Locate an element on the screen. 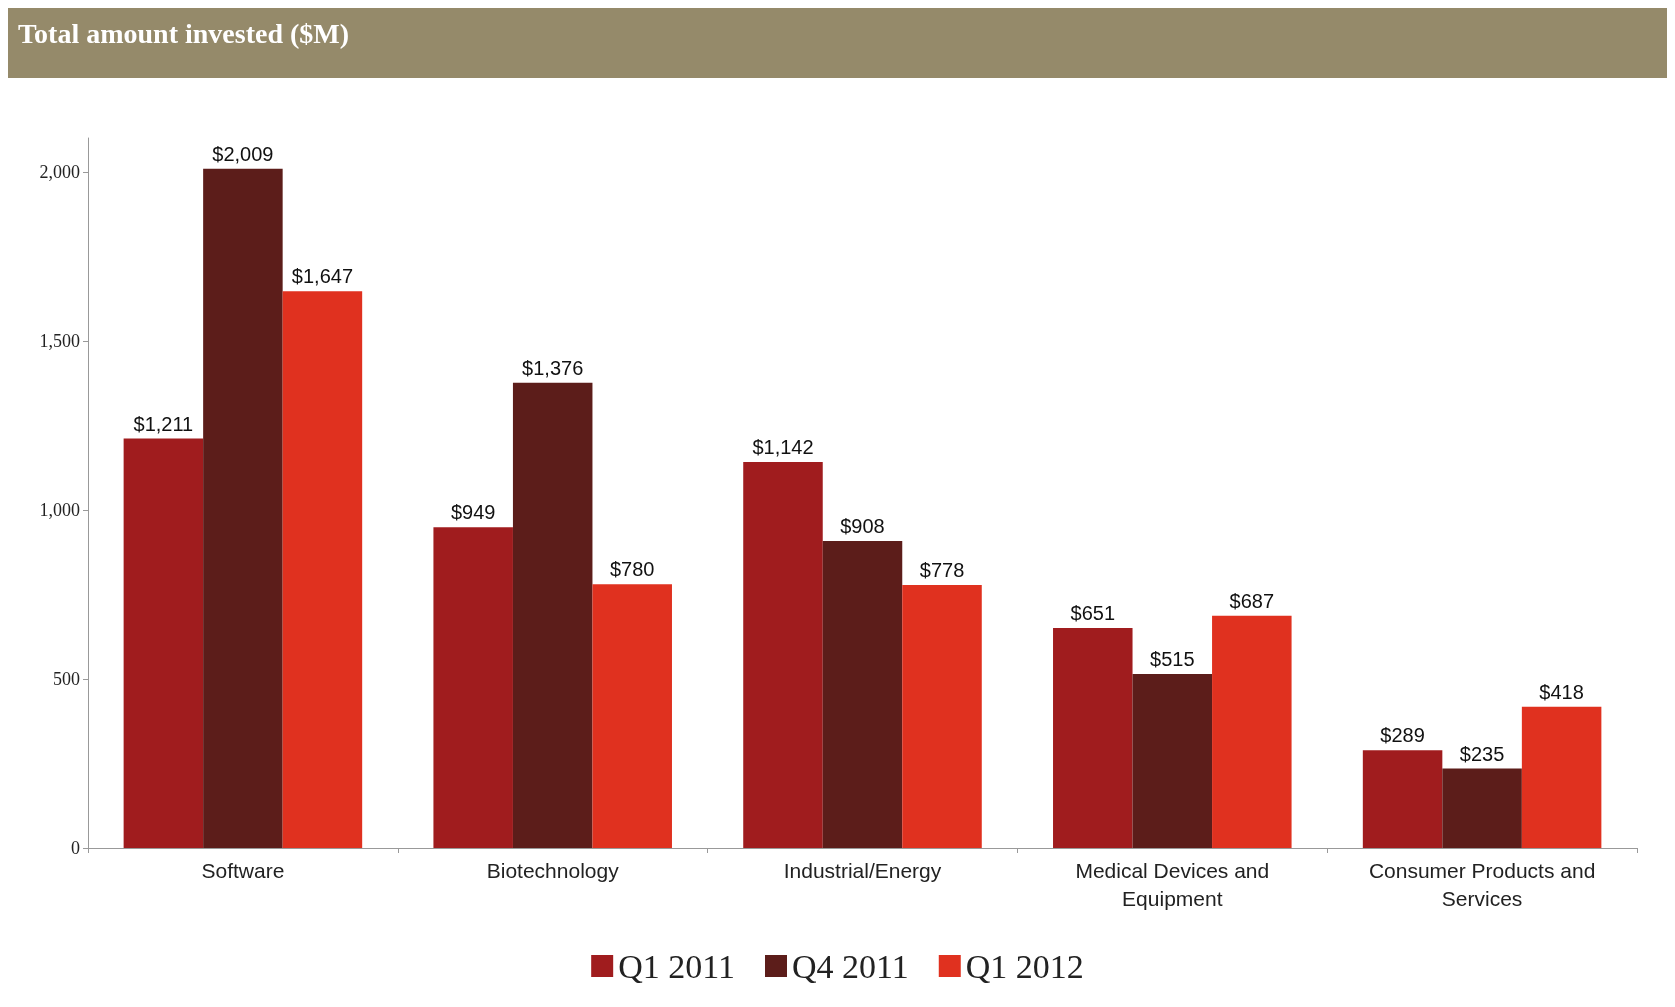 Image resolution: width=1675 pixels, height=1007 pixels. data-label: $235 is located at coordinates (1482, 753).